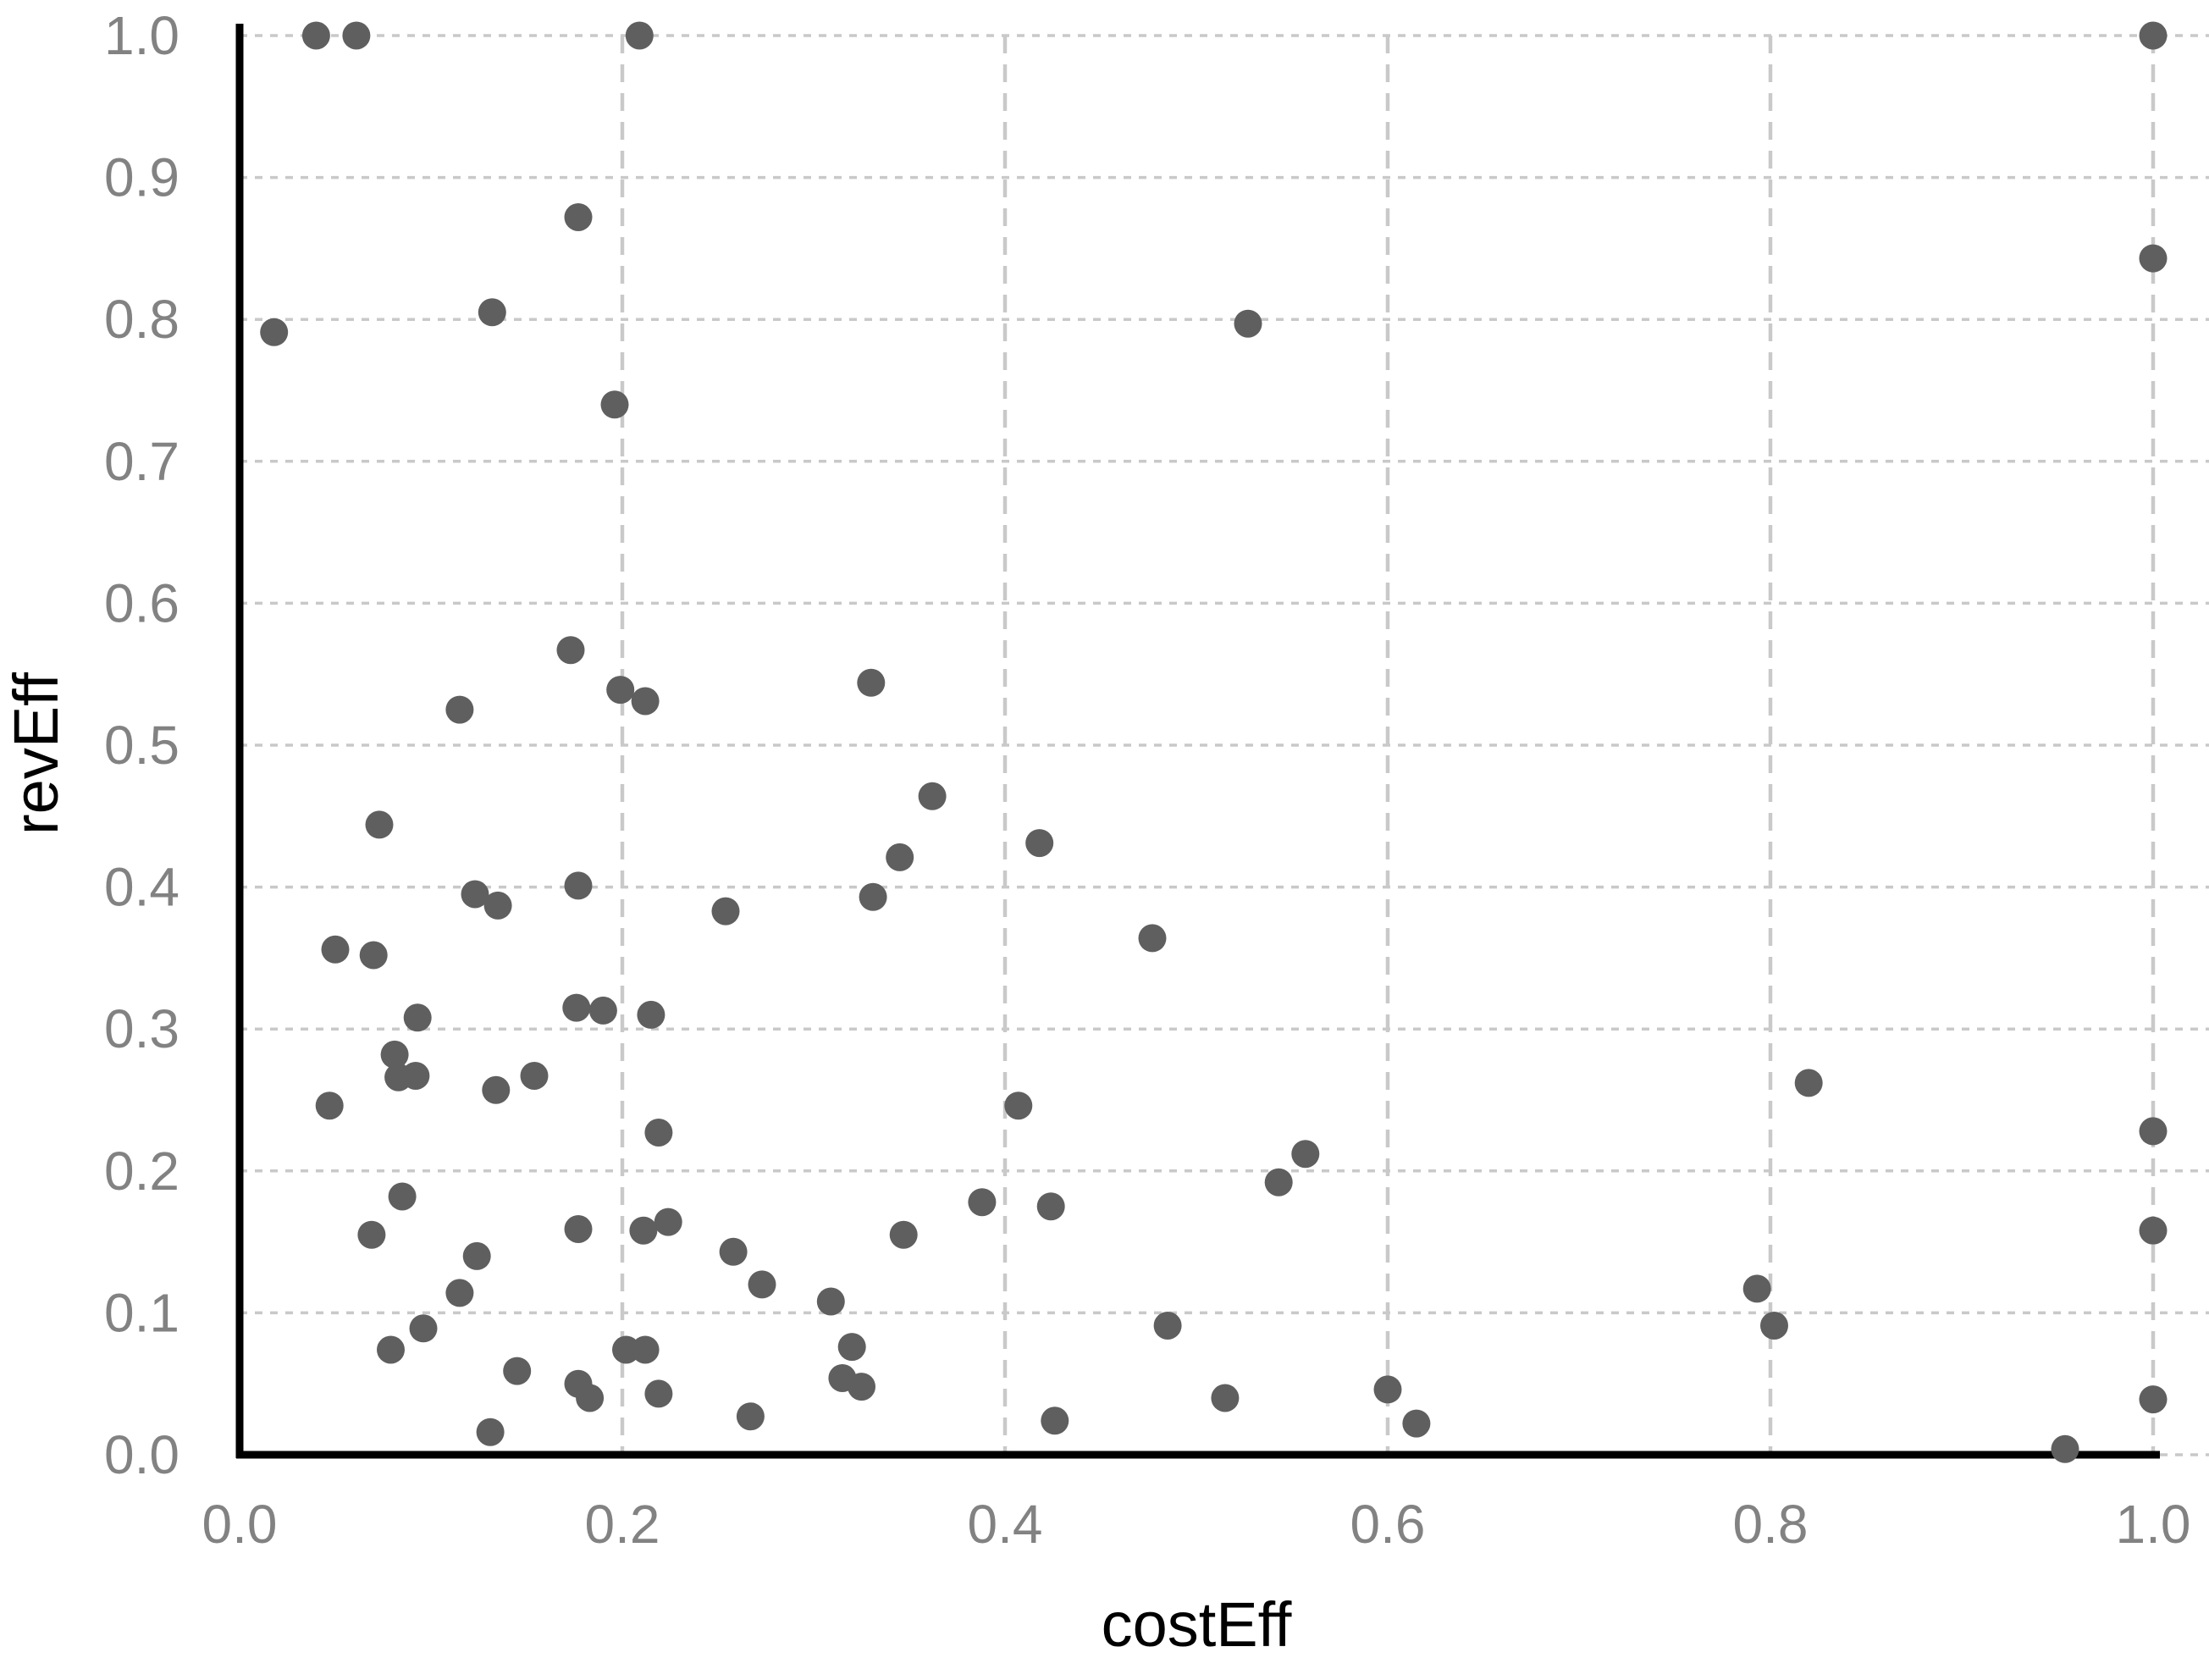  I want to click on y-tick-label: 0.0, so click(141, 1455).